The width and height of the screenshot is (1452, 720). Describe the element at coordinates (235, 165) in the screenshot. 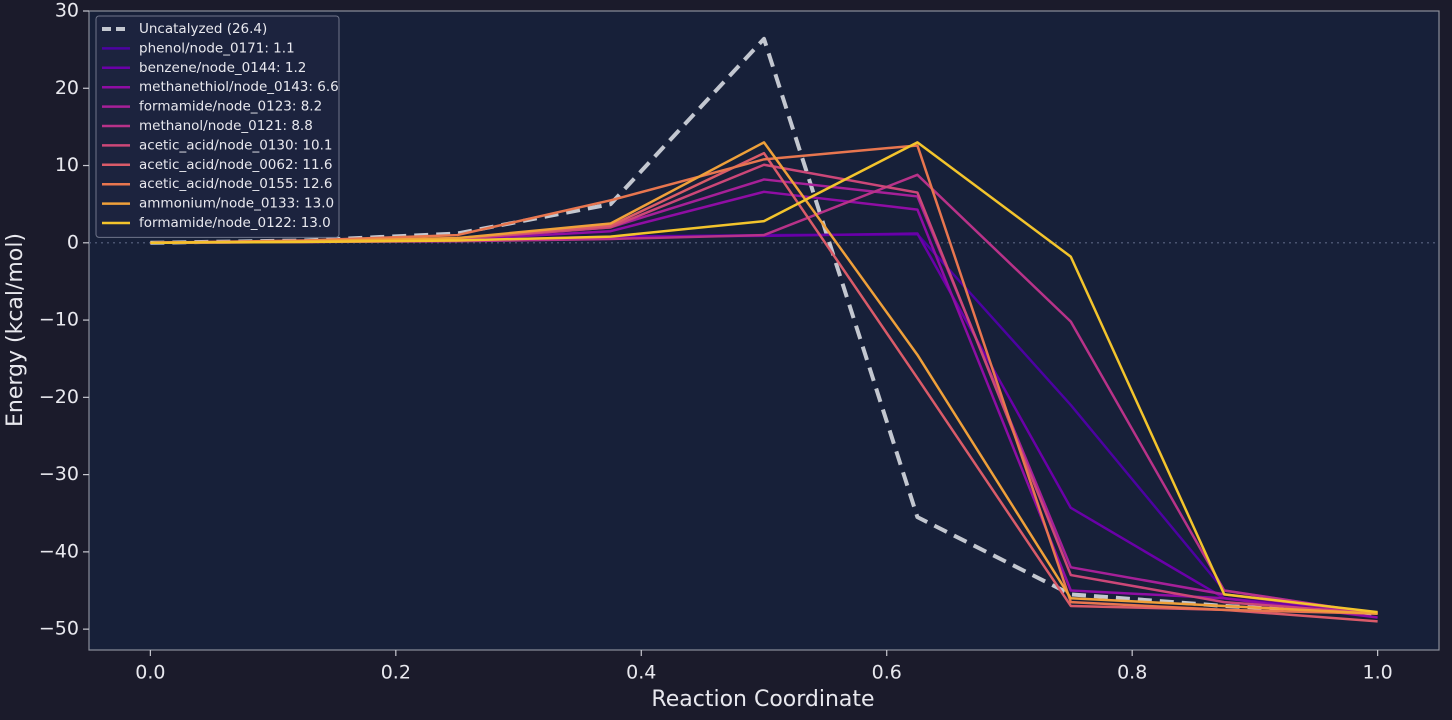

I see `legend-label: acetic_acid/node_0062: 11.6` at that location.